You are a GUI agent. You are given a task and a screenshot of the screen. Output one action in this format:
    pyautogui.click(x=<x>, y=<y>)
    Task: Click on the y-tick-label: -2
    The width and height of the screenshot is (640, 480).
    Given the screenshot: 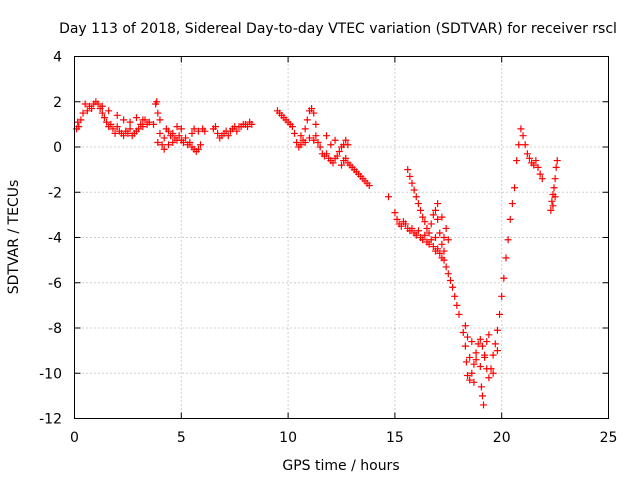 What is the action you would take?
    pyautogui.click(x=55, y=193)
    